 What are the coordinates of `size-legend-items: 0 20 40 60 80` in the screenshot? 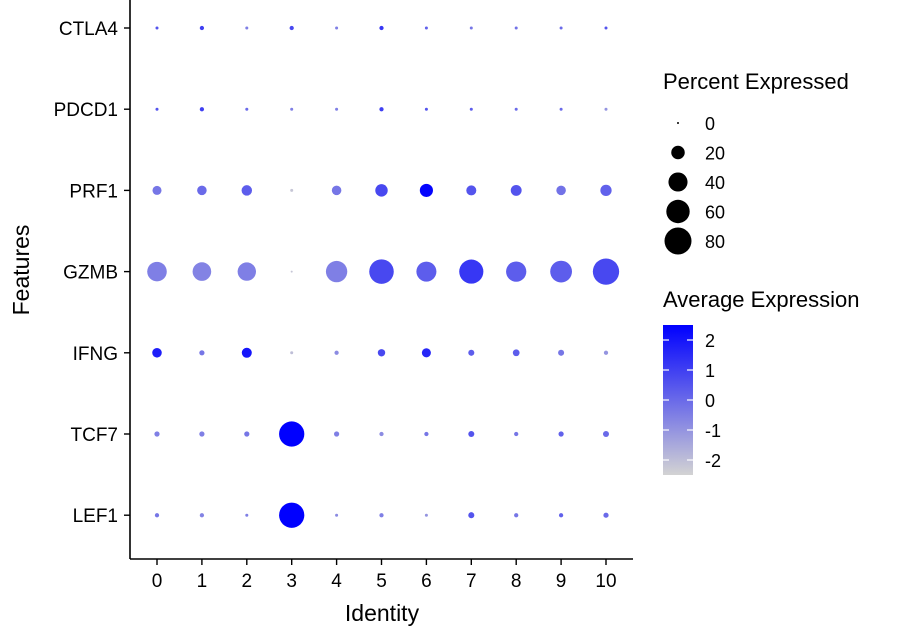 It's located at (694, 184).